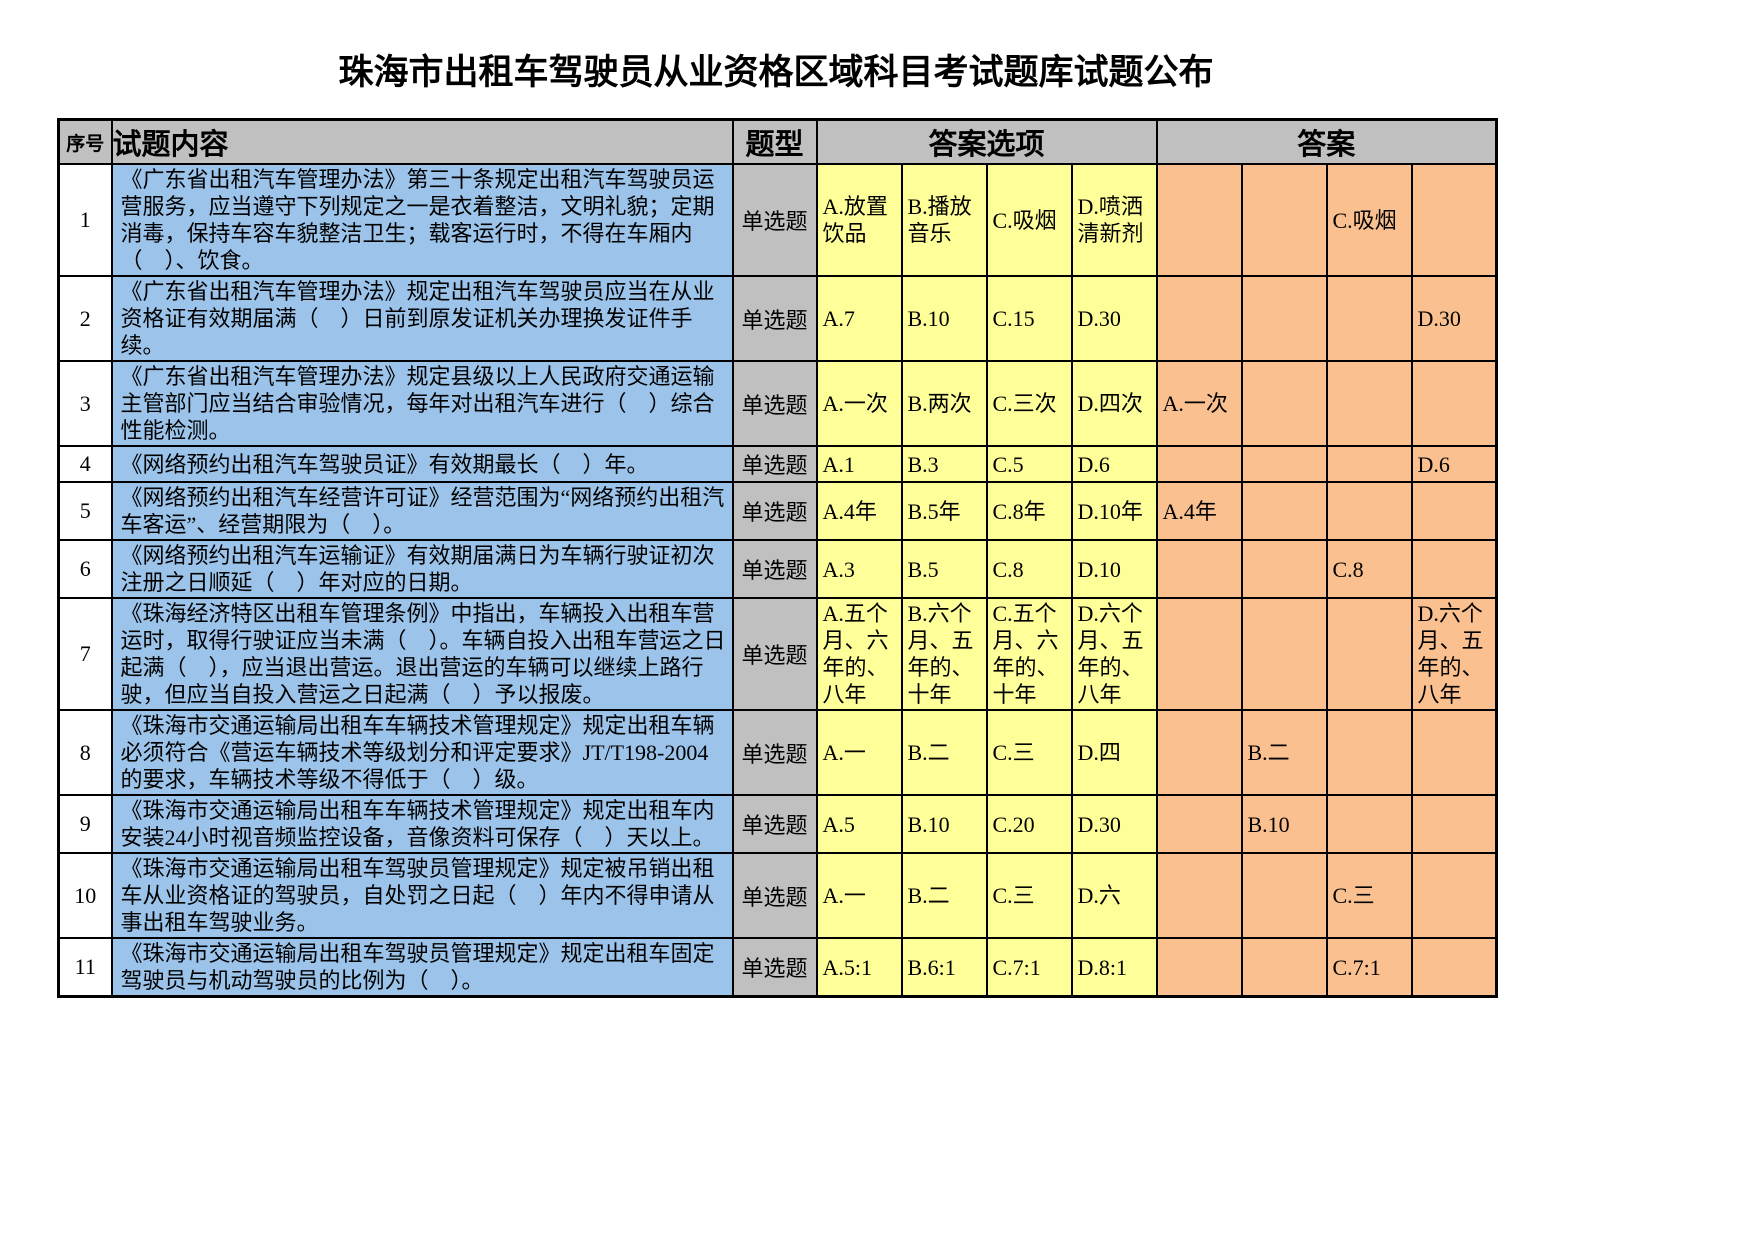 The image size is (1754, 1241). What do you see at coordinates (1114, 895) in the screenshot?
I see `option-cell-d: D.六` at bounding box center [1114, 895].